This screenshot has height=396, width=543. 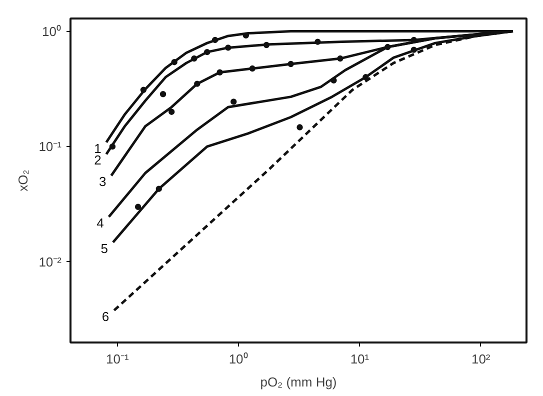 What do you see at coordinates (360, 359) in the screenshot?
I see `x-tick-label: 10¹` at bounding box center [360, 359].